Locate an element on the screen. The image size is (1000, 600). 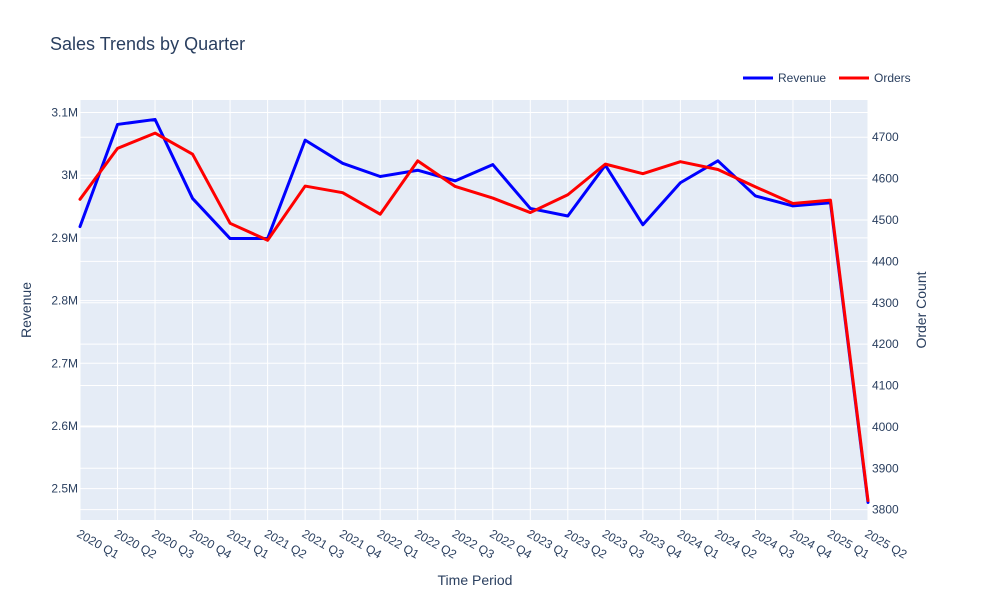
y2-tick-label: 4200 is located at coordinates (885, 344).